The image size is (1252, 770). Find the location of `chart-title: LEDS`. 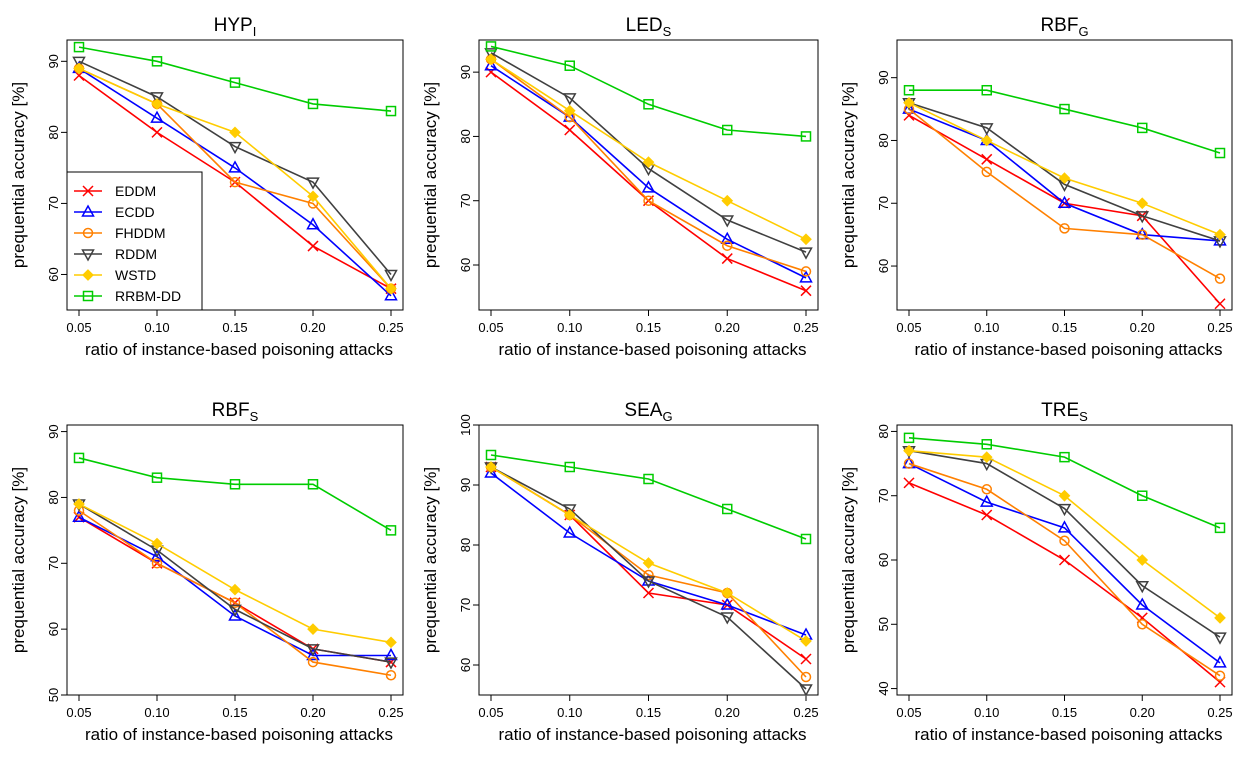

chart-title: LEDS is located at coordinates (649, 27).